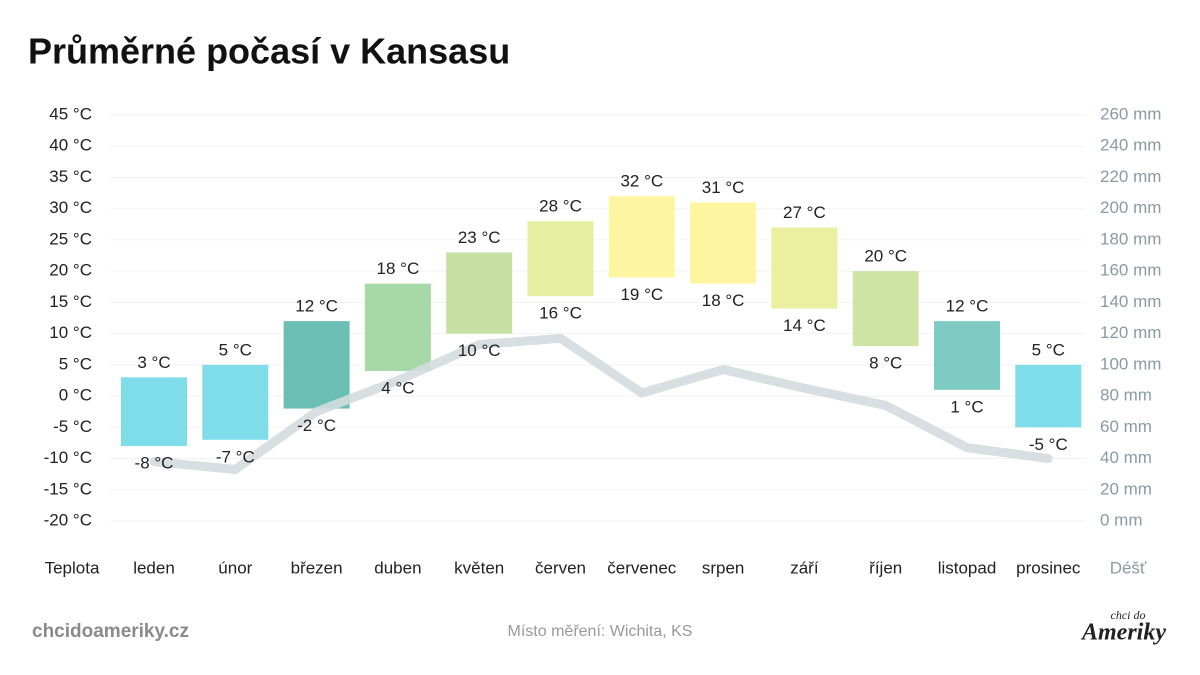 Image resolution: width=1200 pixels, height=675 pixels. I want to click on y2-tick-label: 120 mm, so click(1130, 332).